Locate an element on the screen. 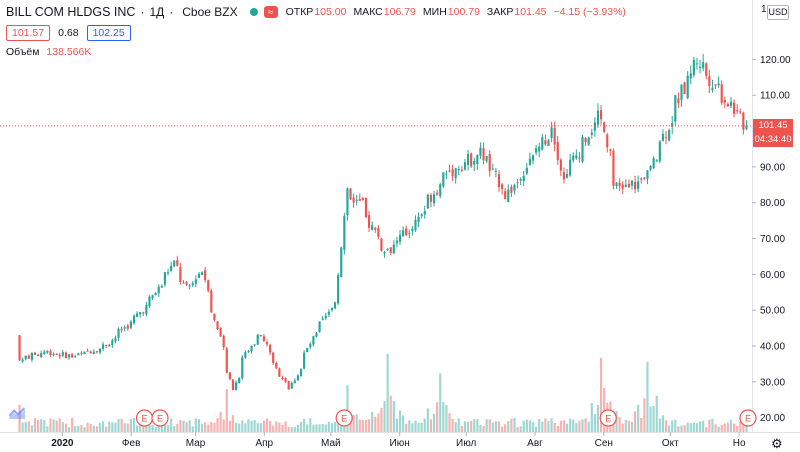 The image size is (800, 452). low-label: МИН is located at coordinates (434, 12).